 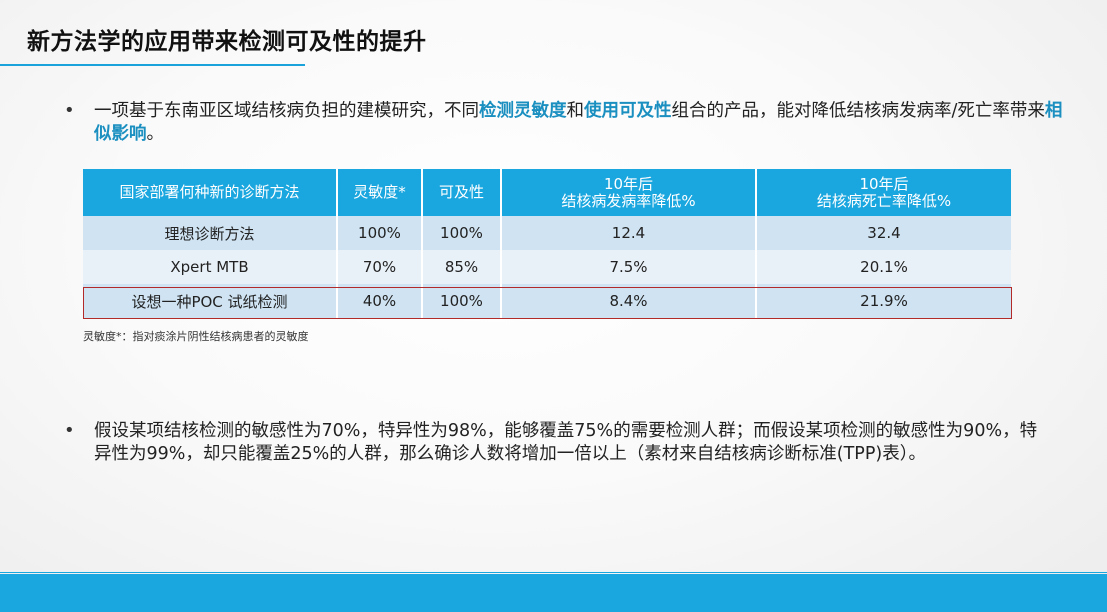 I want to click on header-sensitivity: 灵敏度*, so click(x=380, y=192).